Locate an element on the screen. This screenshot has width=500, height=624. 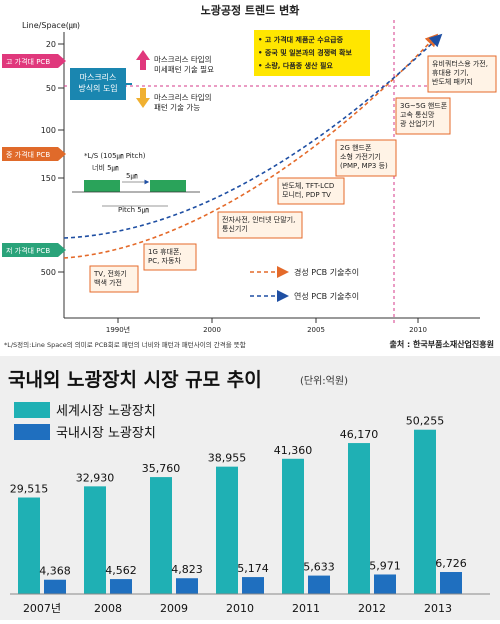
category-label: 2007년 is located at coordinates (42, 608).